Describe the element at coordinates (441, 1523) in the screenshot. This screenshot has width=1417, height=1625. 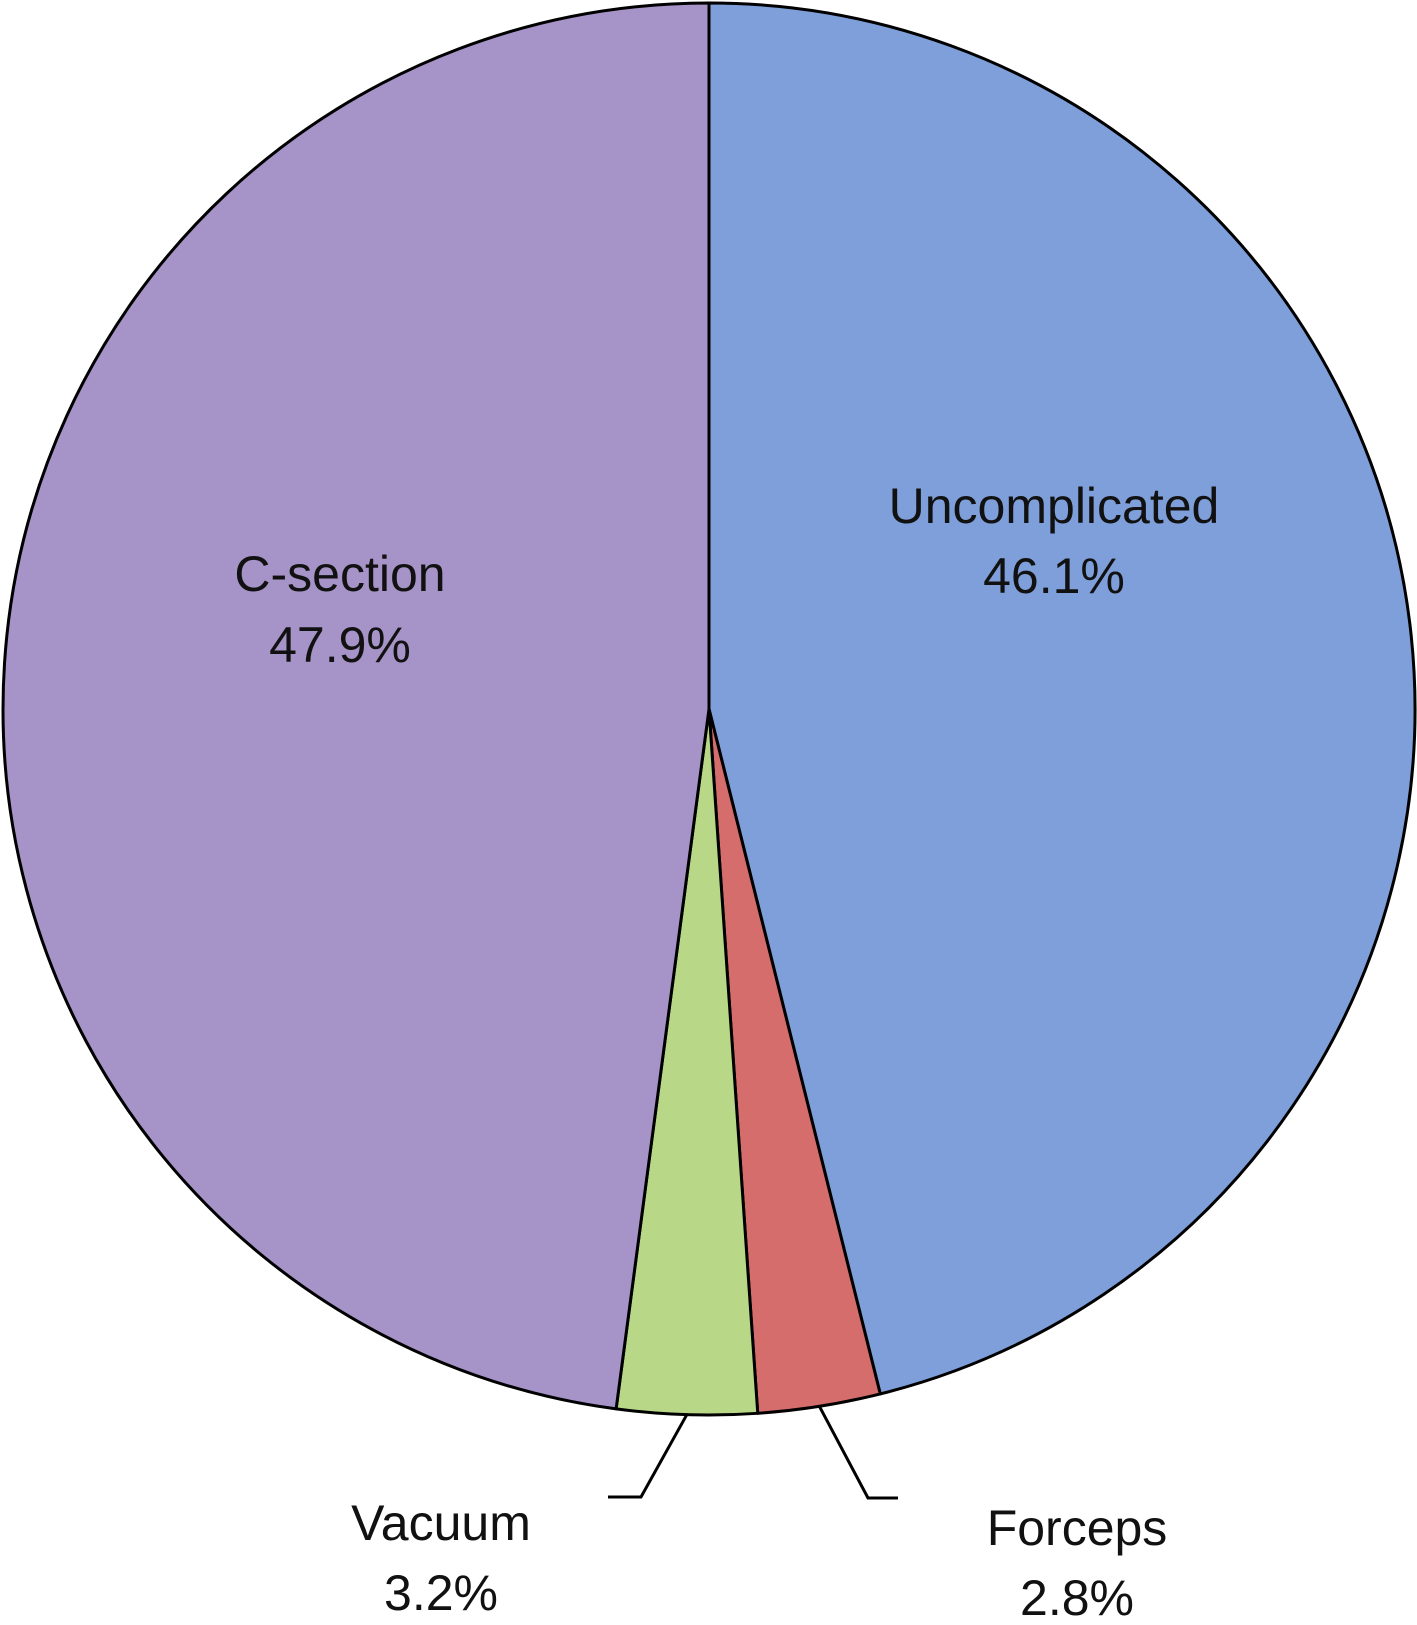
I see `slice-name-vacuum: Vacuum` at that location.